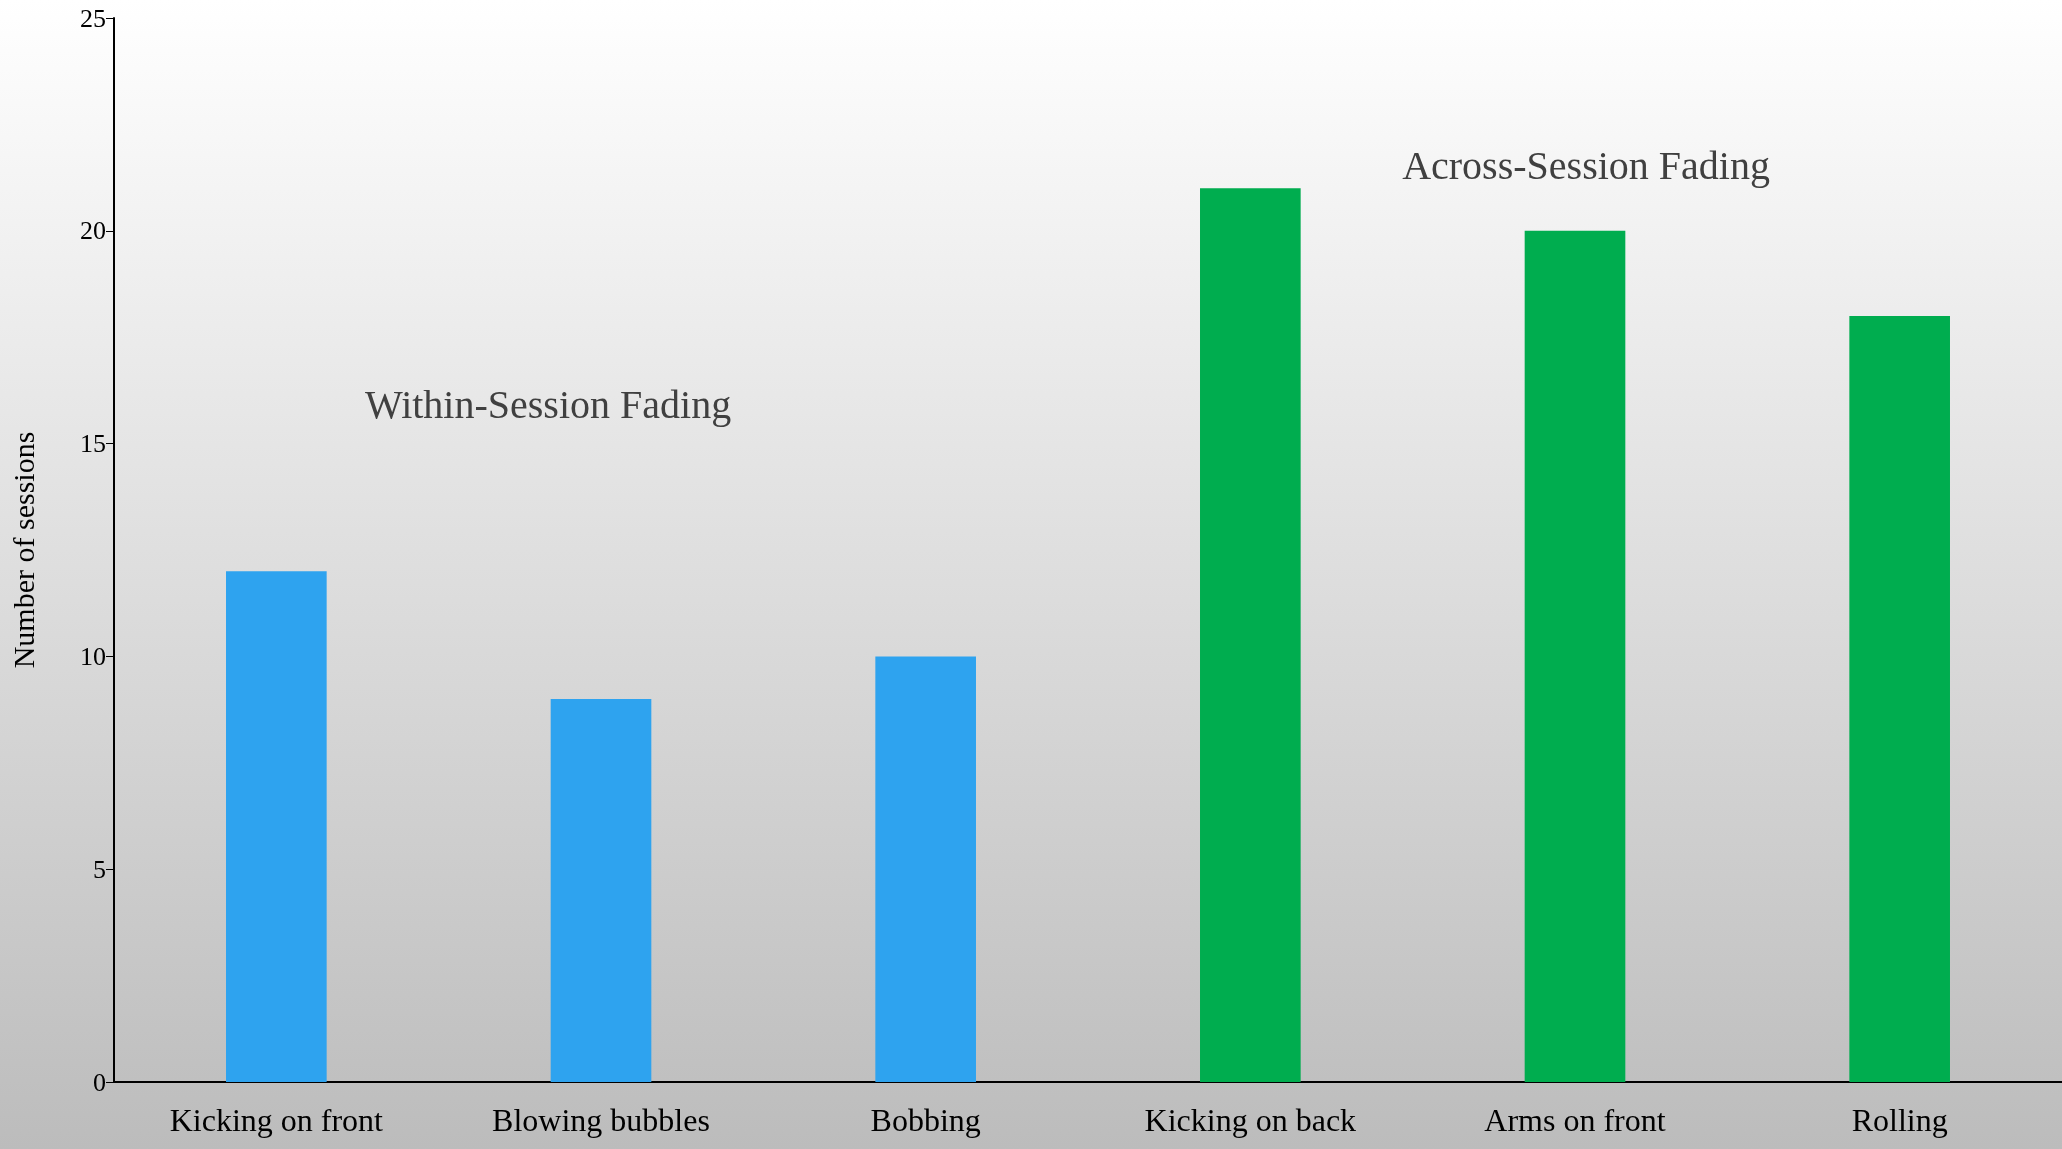 Image resolution: width=2062 pixels, height=1149 pixels. Describe the element at coordinates (93, 231) in the screenshot. I see `y-tick-label: 20` at that location.